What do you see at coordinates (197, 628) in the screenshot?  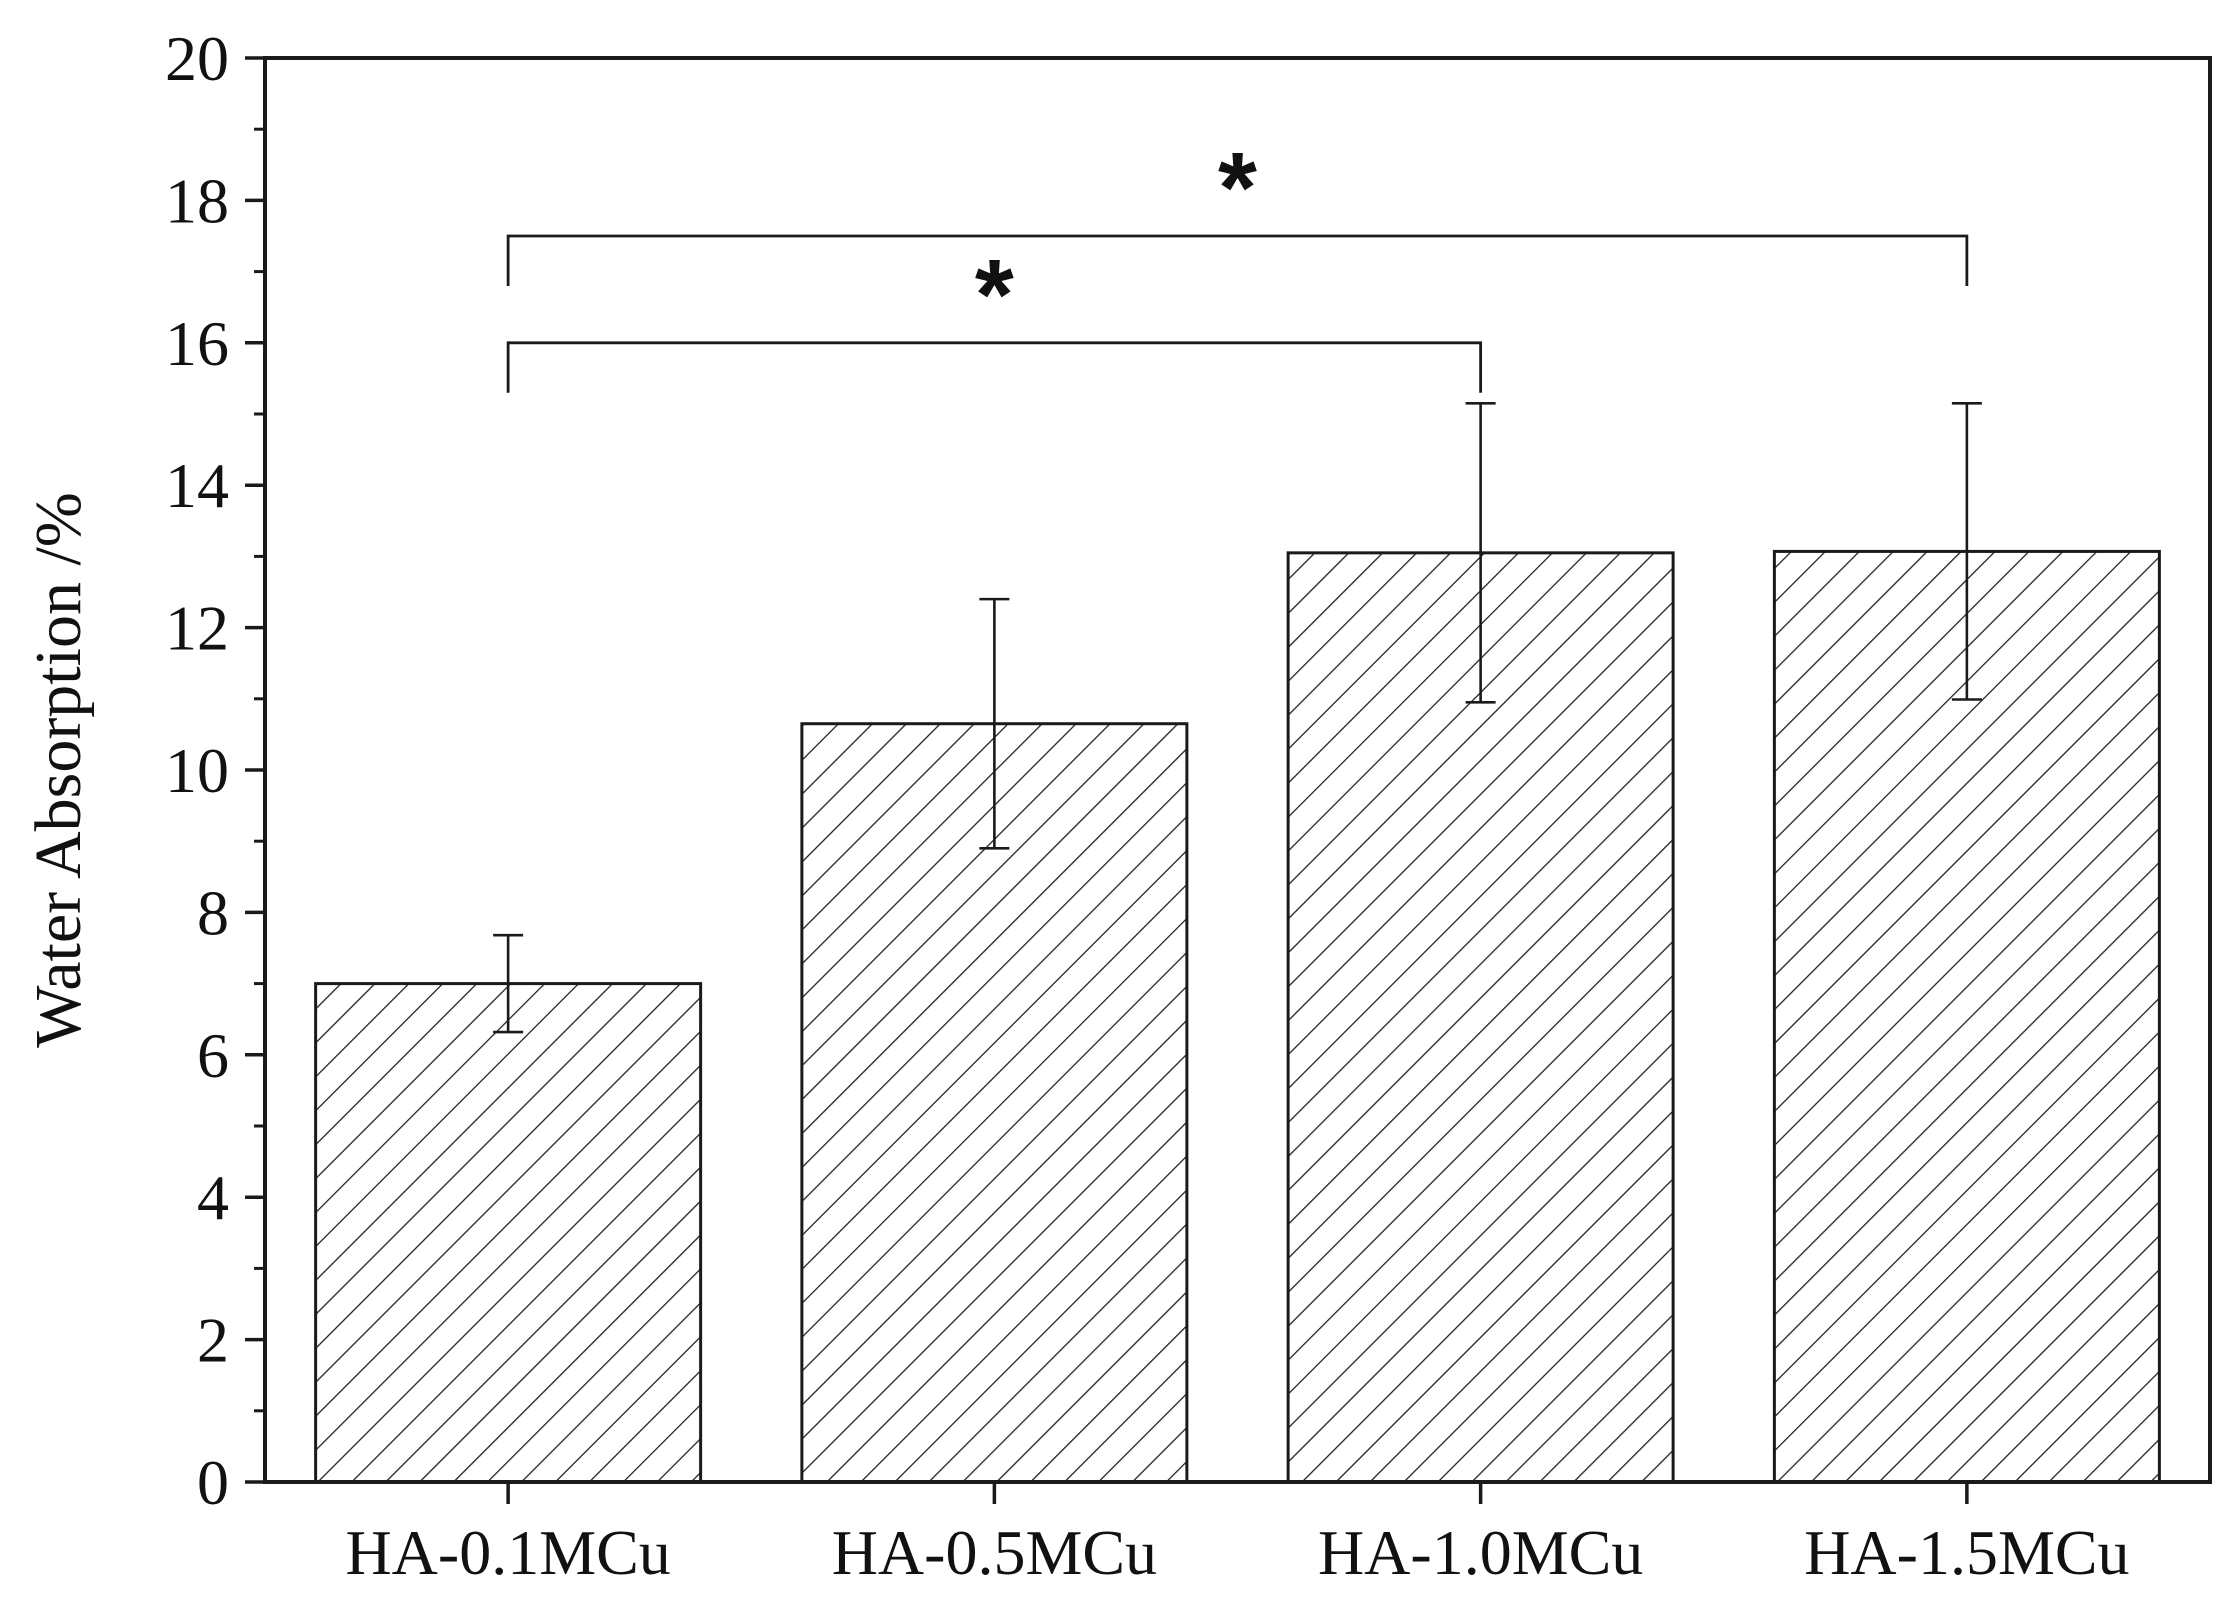 I see `y-tick-label: 12` at bounding box center [197, 628].